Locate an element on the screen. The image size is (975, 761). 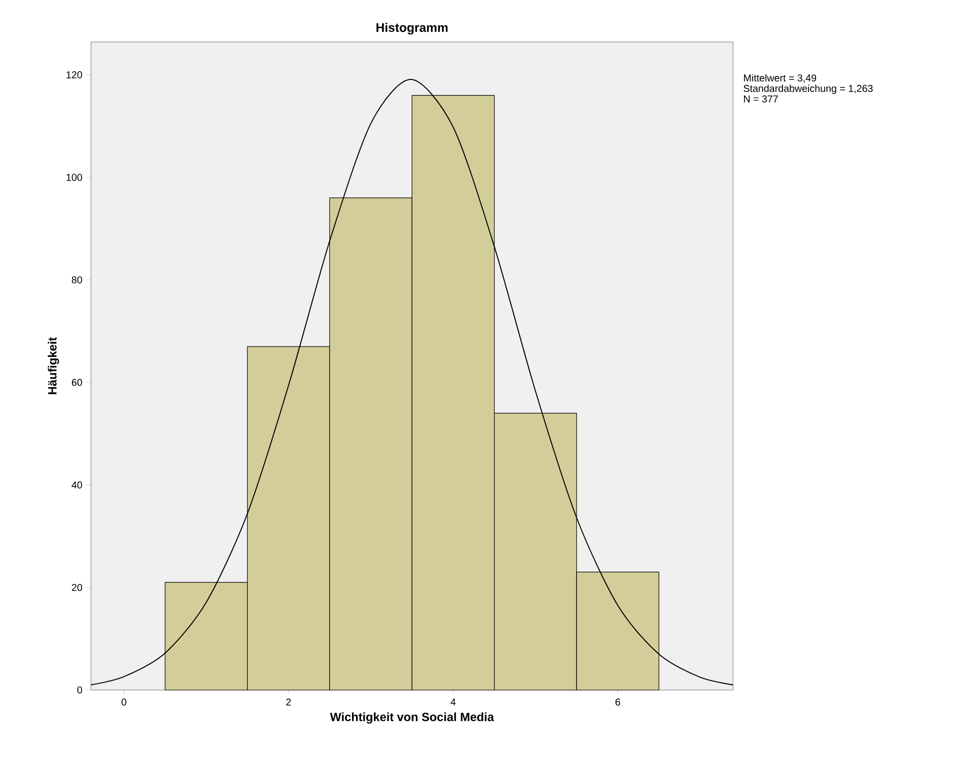
x-tick-label: 6 is located at coordinates (618, 702).